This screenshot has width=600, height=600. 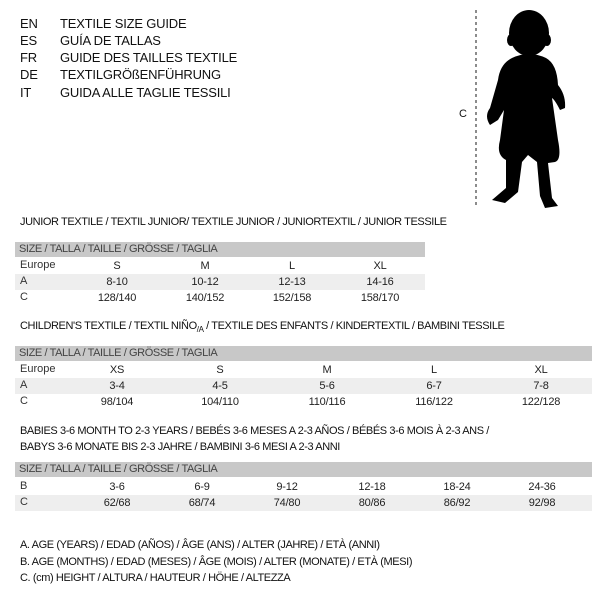 What do you see at coordinates (303, 469) in the screenshot?
I see `babies-size-header: SIZE / TALLA / TAILLE / GRÖSSE / TAGLIA` at bounding box center [303, 469].